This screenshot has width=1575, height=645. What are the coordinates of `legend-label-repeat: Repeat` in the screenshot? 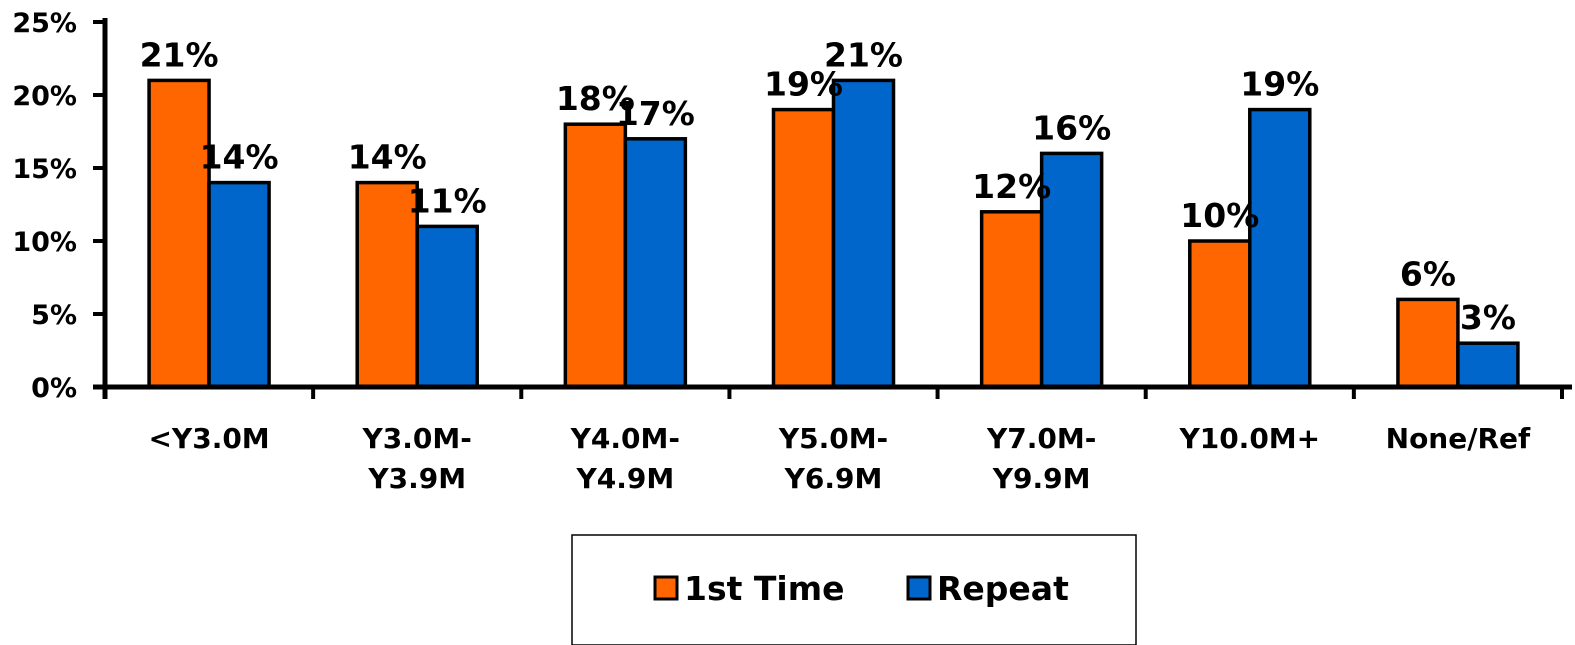 It's located at (1003, 588).